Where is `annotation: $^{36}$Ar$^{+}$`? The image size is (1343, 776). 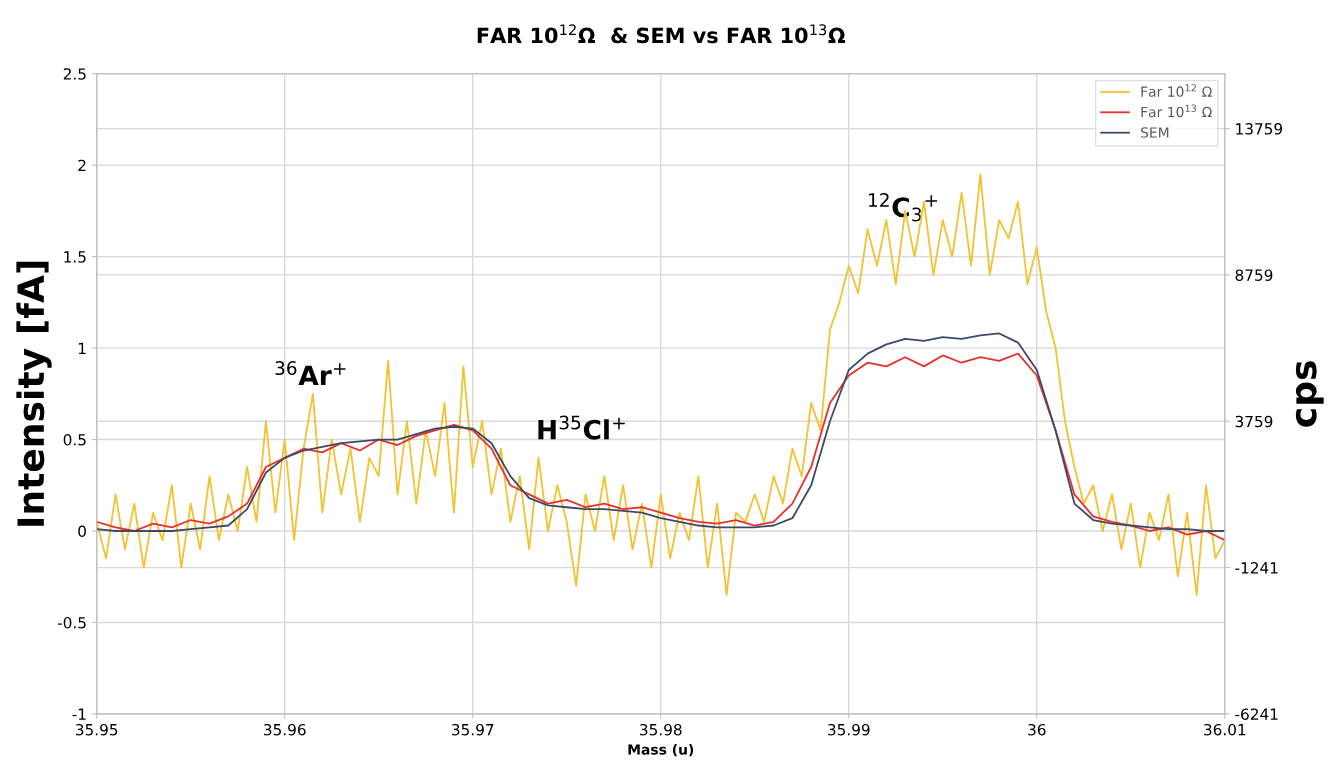 annotation: $^{36}$Ar$^{+}$ is located at coordinates (310, 373).